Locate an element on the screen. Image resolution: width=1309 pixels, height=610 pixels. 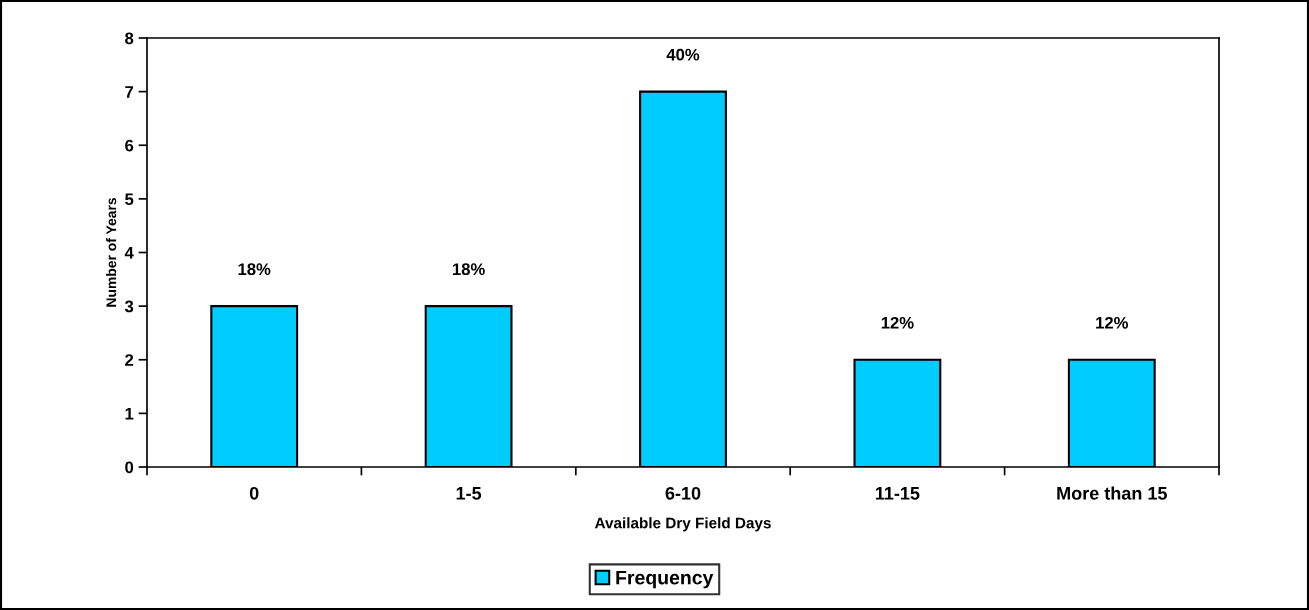
x-tick-label: 0 is located at coordinates (254, 493).